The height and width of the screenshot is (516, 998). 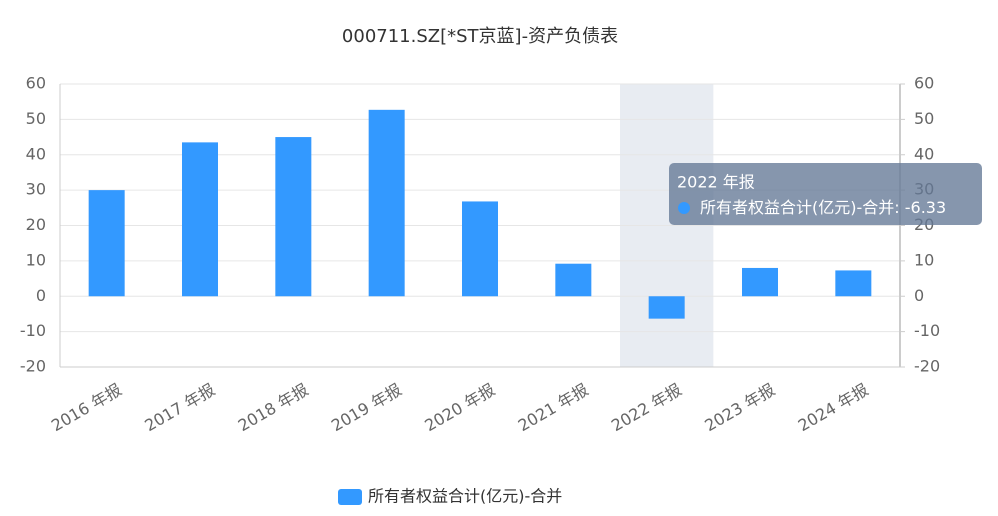 What do you see at coordinates (33, 330) in the screenshot?
I see `y-tick-label: -10` at bounding box center [33, 330].